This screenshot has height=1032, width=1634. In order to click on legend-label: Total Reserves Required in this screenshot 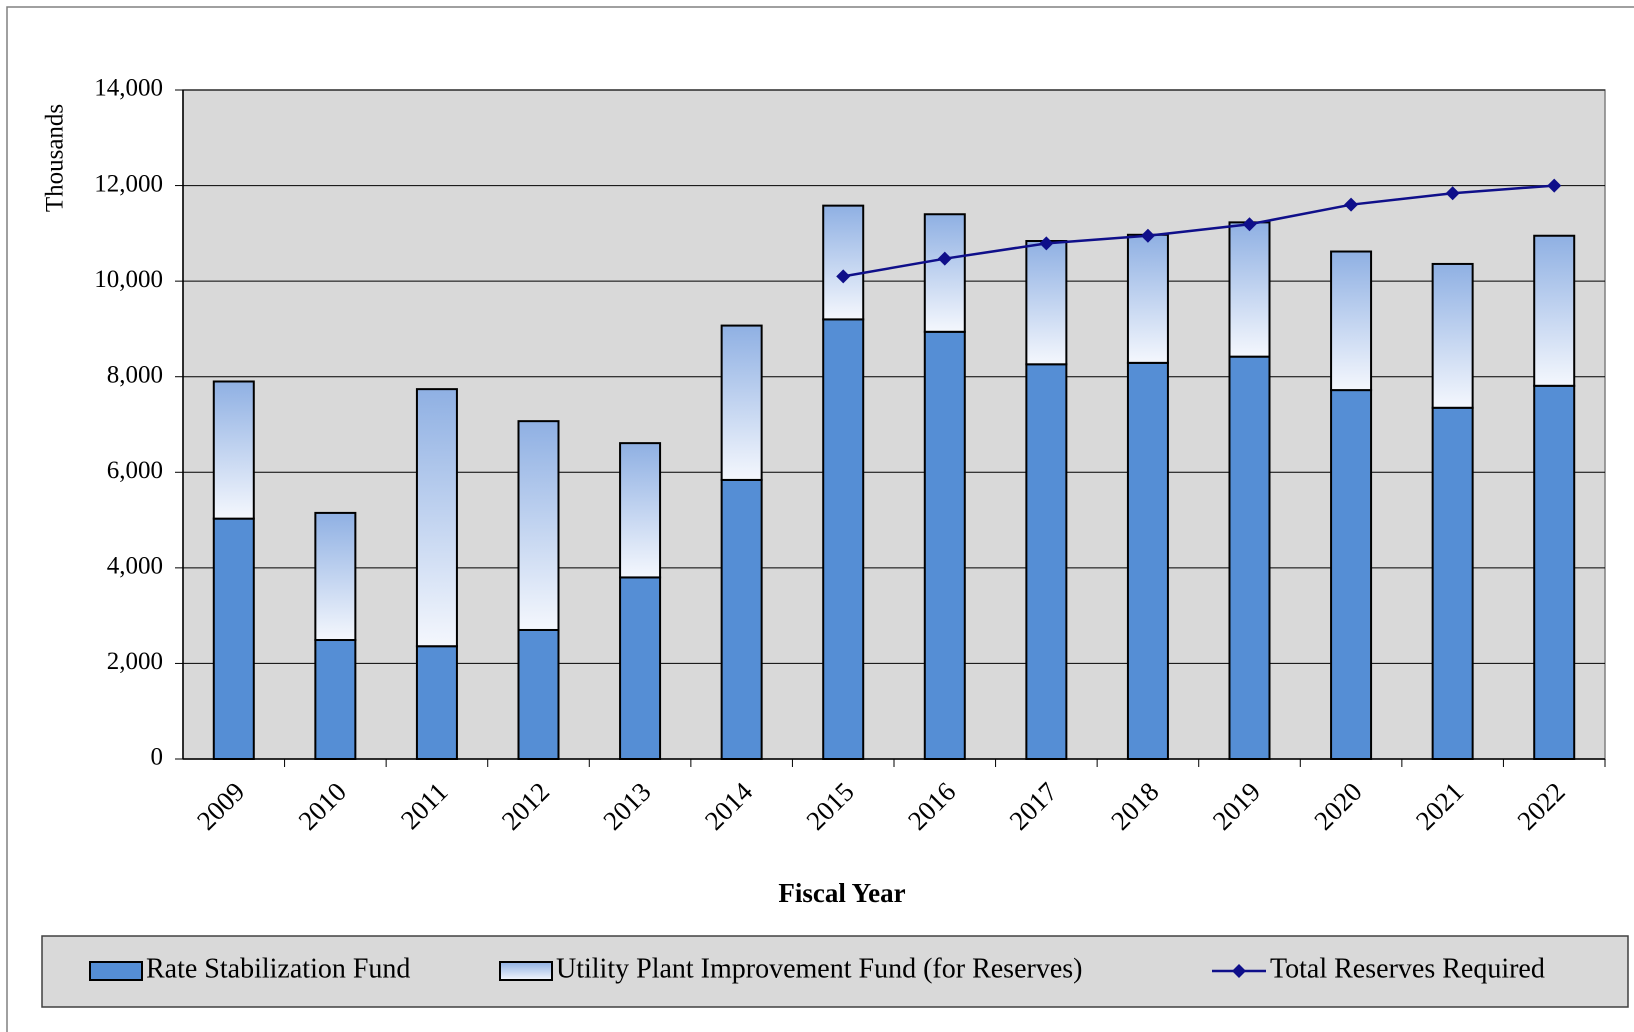, I will do `click(1407, 968)`.